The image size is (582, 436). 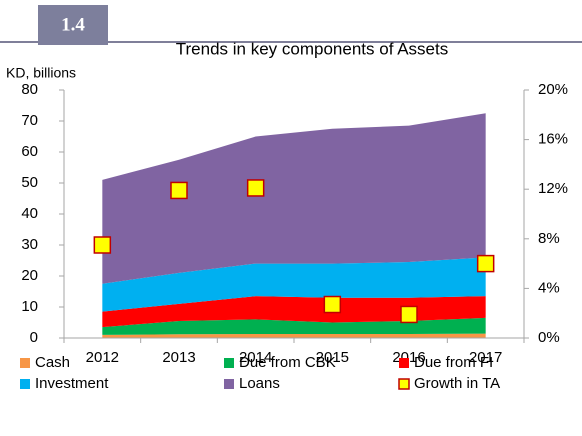 What do you see at coordinates (29, 213) in the screenshot?
I see `y-tick-label: 40` at bounding box center [29, 213].